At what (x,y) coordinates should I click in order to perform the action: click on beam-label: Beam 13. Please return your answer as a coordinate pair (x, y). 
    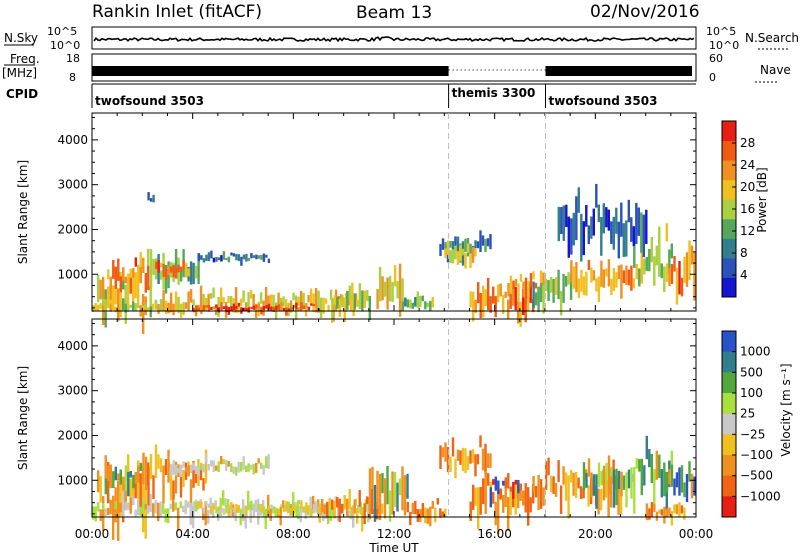
    Looking at the image, I should click on (394, 13).